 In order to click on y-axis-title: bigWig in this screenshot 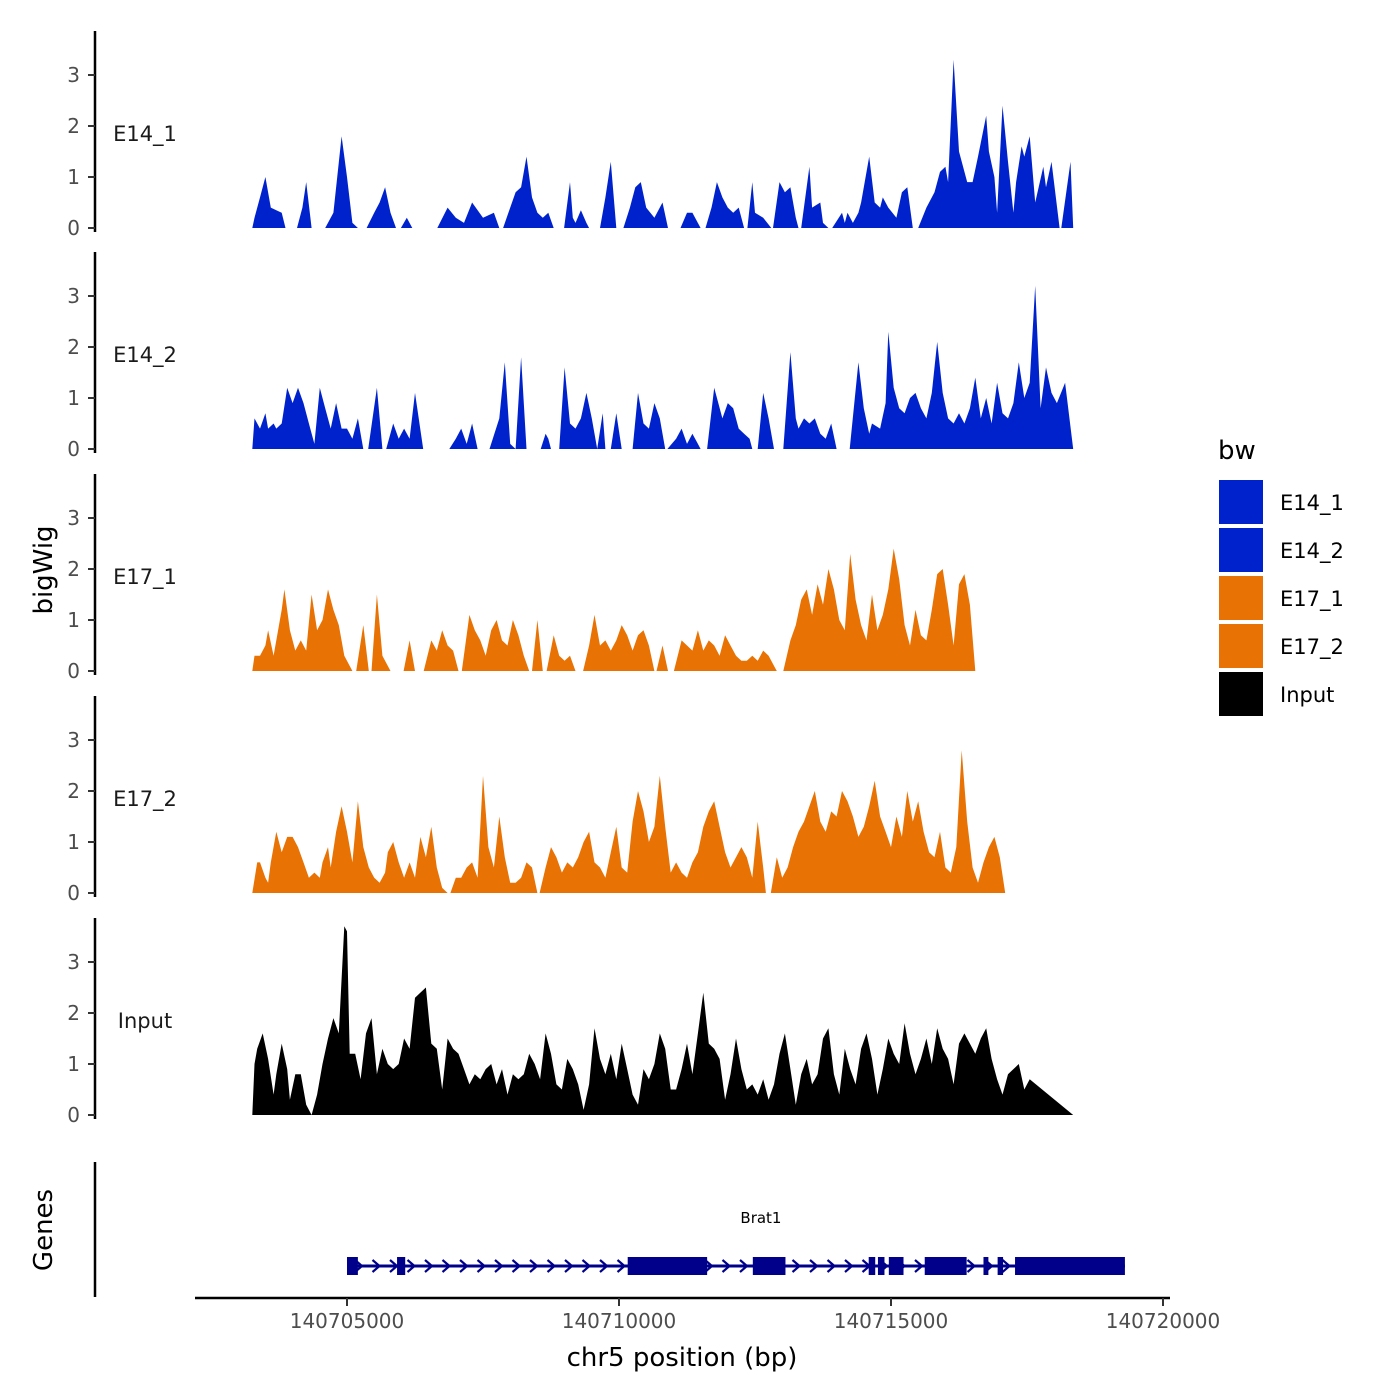, I will do `click(44, 569)`.